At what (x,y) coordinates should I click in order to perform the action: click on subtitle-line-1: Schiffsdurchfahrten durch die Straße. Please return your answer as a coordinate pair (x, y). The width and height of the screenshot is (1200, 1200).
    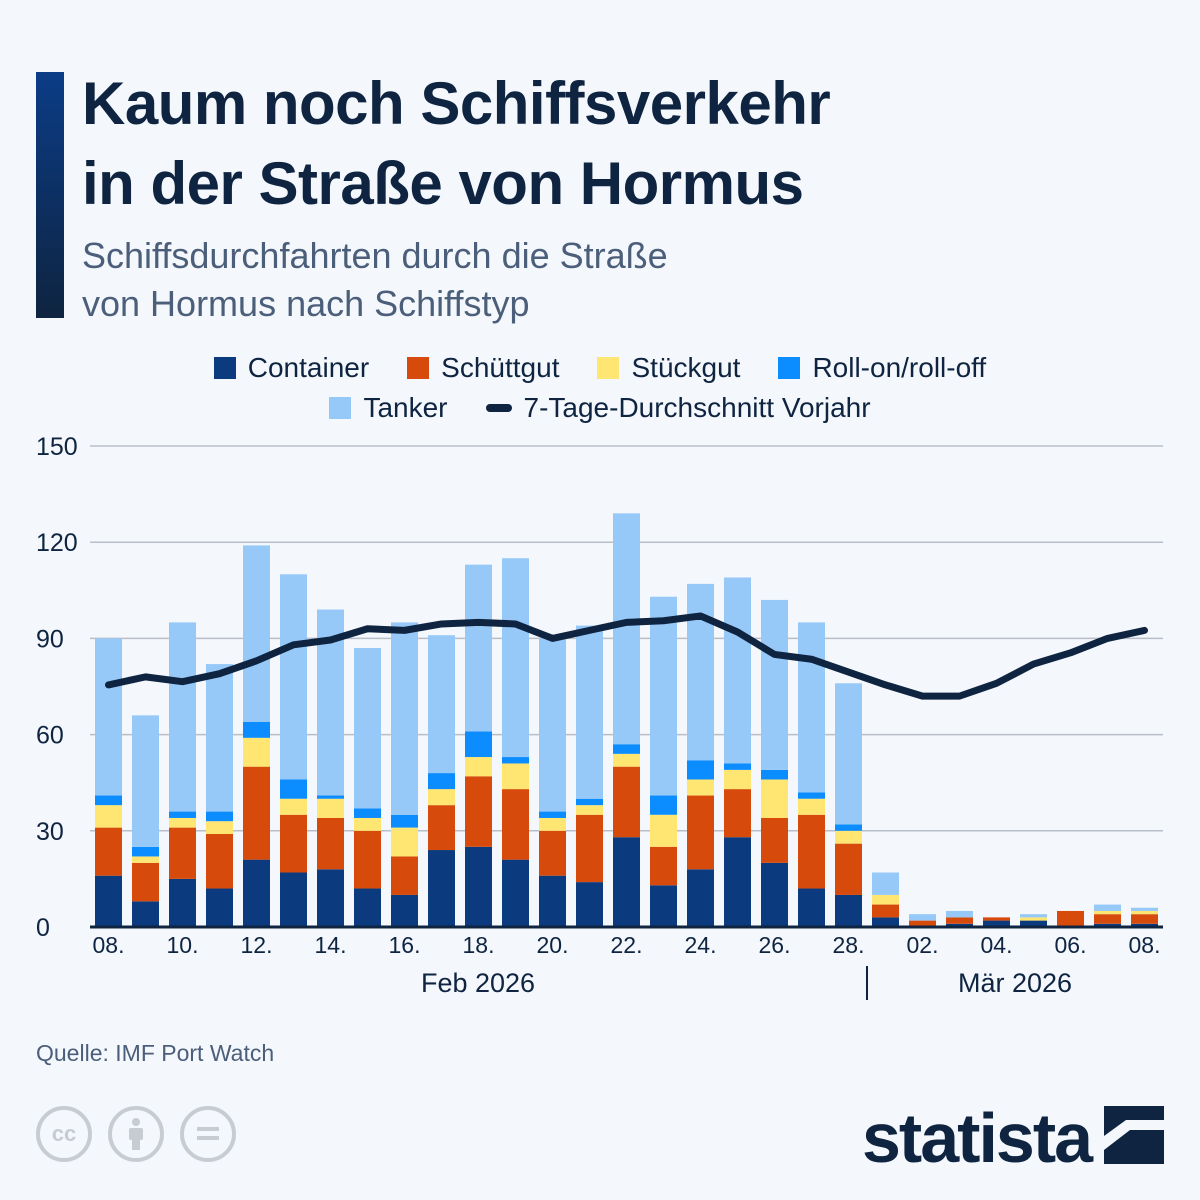
    Looking at the image, I should click on (375, 255).